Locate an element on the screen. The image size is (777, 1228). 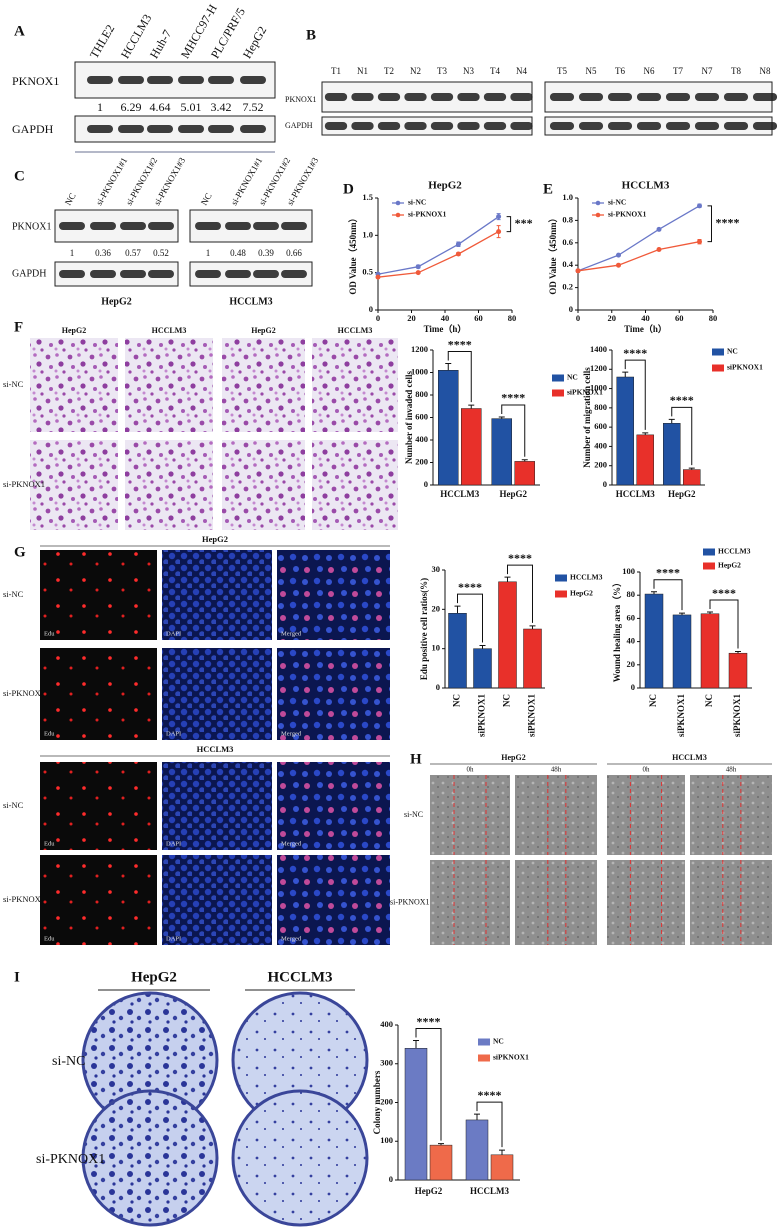
lane-label: T1 is located at coordinates (336, 71).